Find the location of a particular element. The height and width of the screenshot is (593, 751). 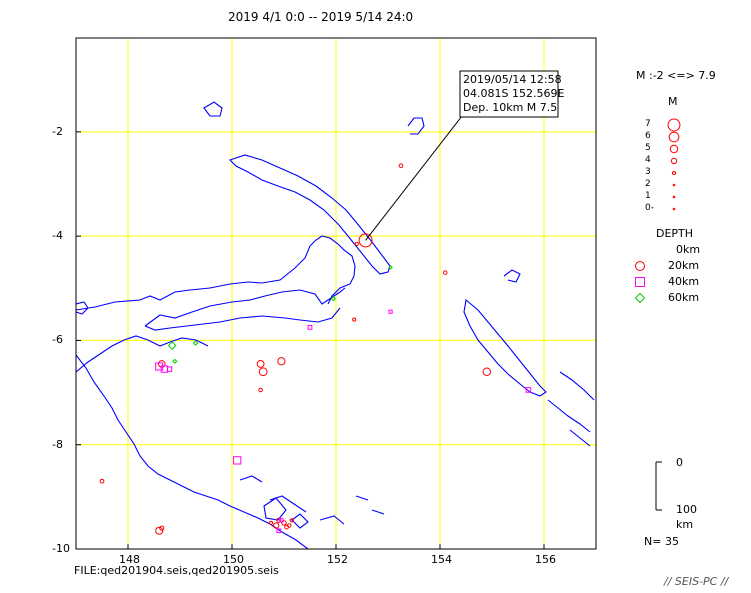

lat-tick-label: -10 is located at coordinates (61, 548).